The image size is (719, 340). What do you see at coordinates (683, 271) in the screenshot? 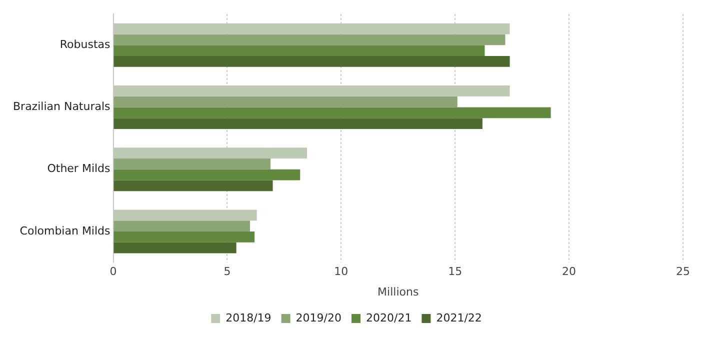
I see `x-tick-label: 25` at bounding box center [683, 271].